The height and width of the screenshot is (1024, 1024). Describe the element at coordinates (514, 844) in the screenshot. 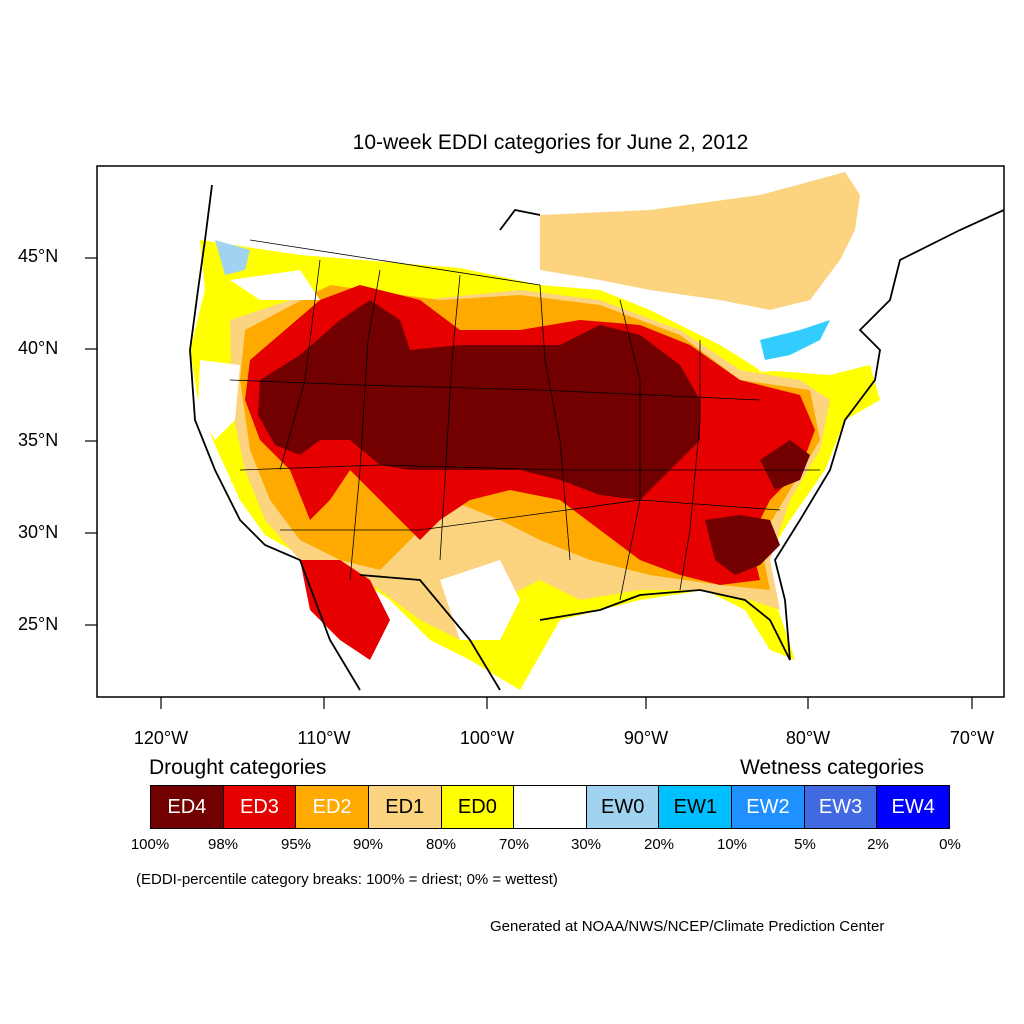

I see `percent-break: 70%` at that location.